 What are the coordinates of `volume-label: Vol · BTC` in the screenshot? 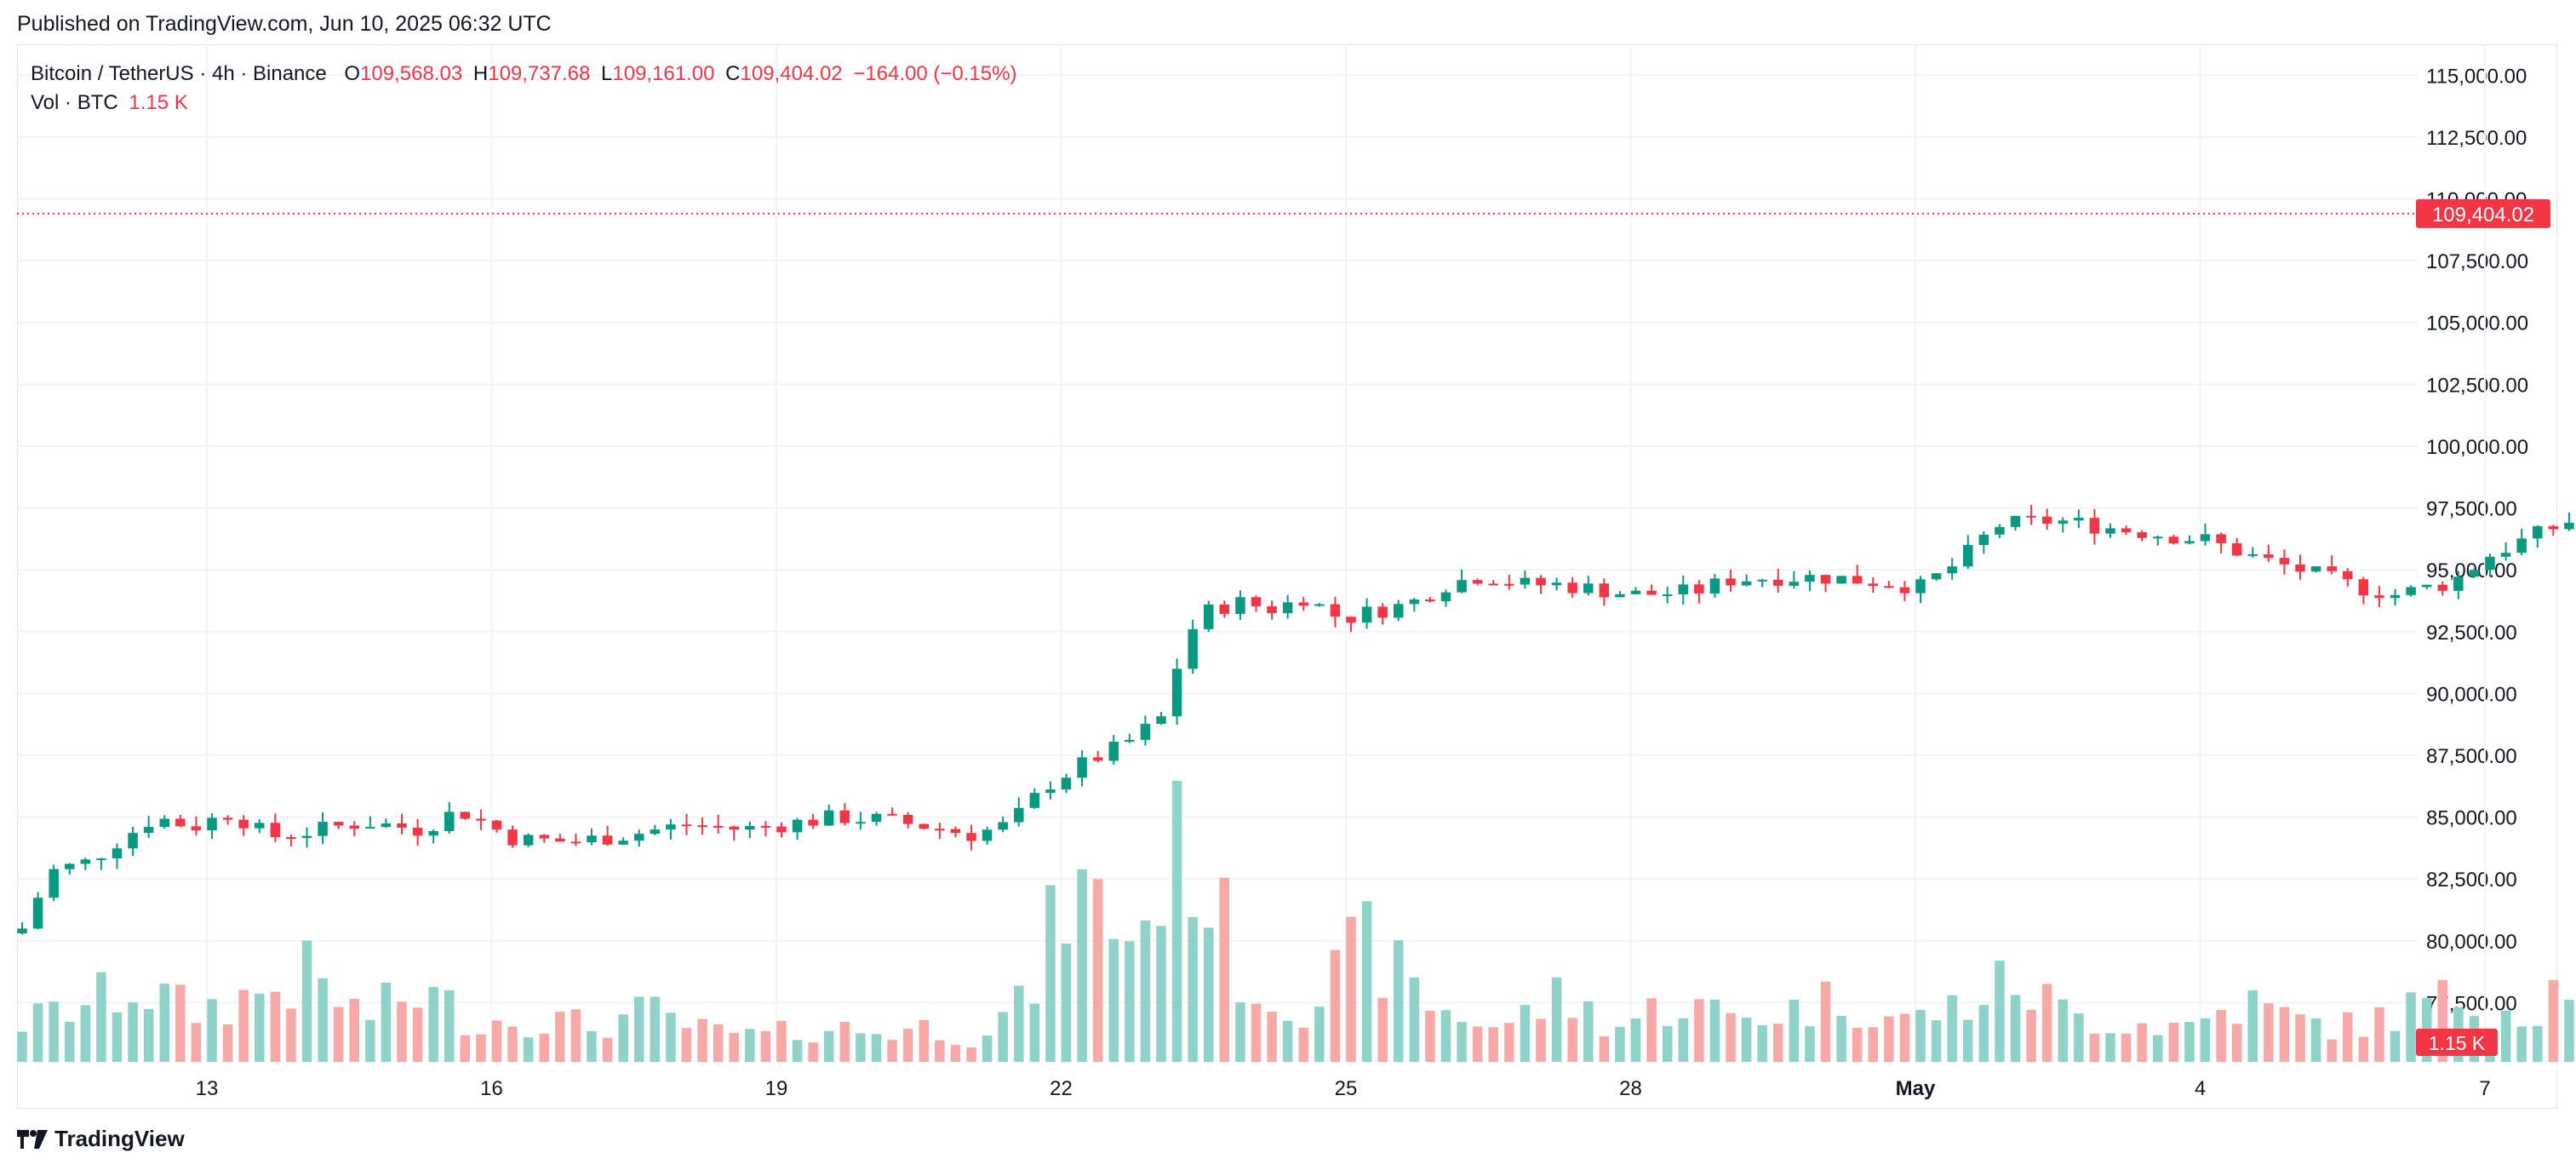 It's located at (74, 102).